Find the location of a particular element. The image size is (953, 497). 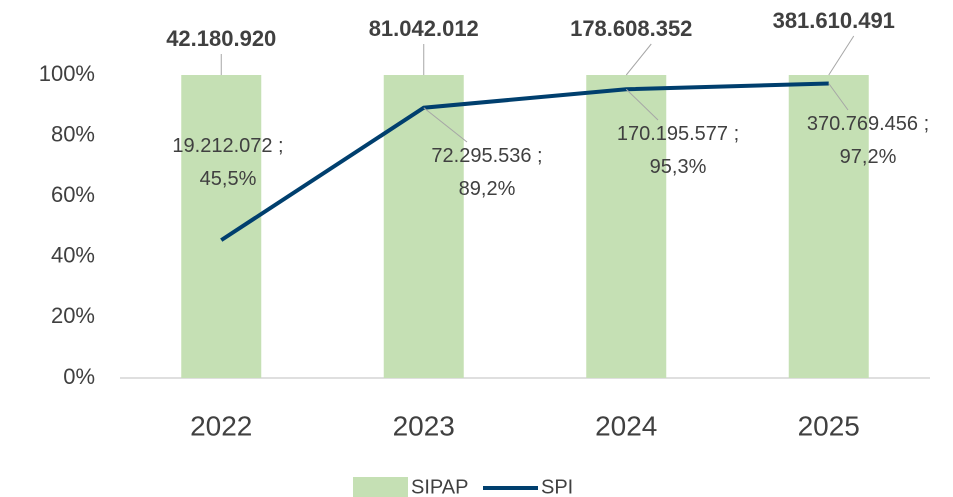

y-tick-label: 60% is located at coordinates (73, 194).